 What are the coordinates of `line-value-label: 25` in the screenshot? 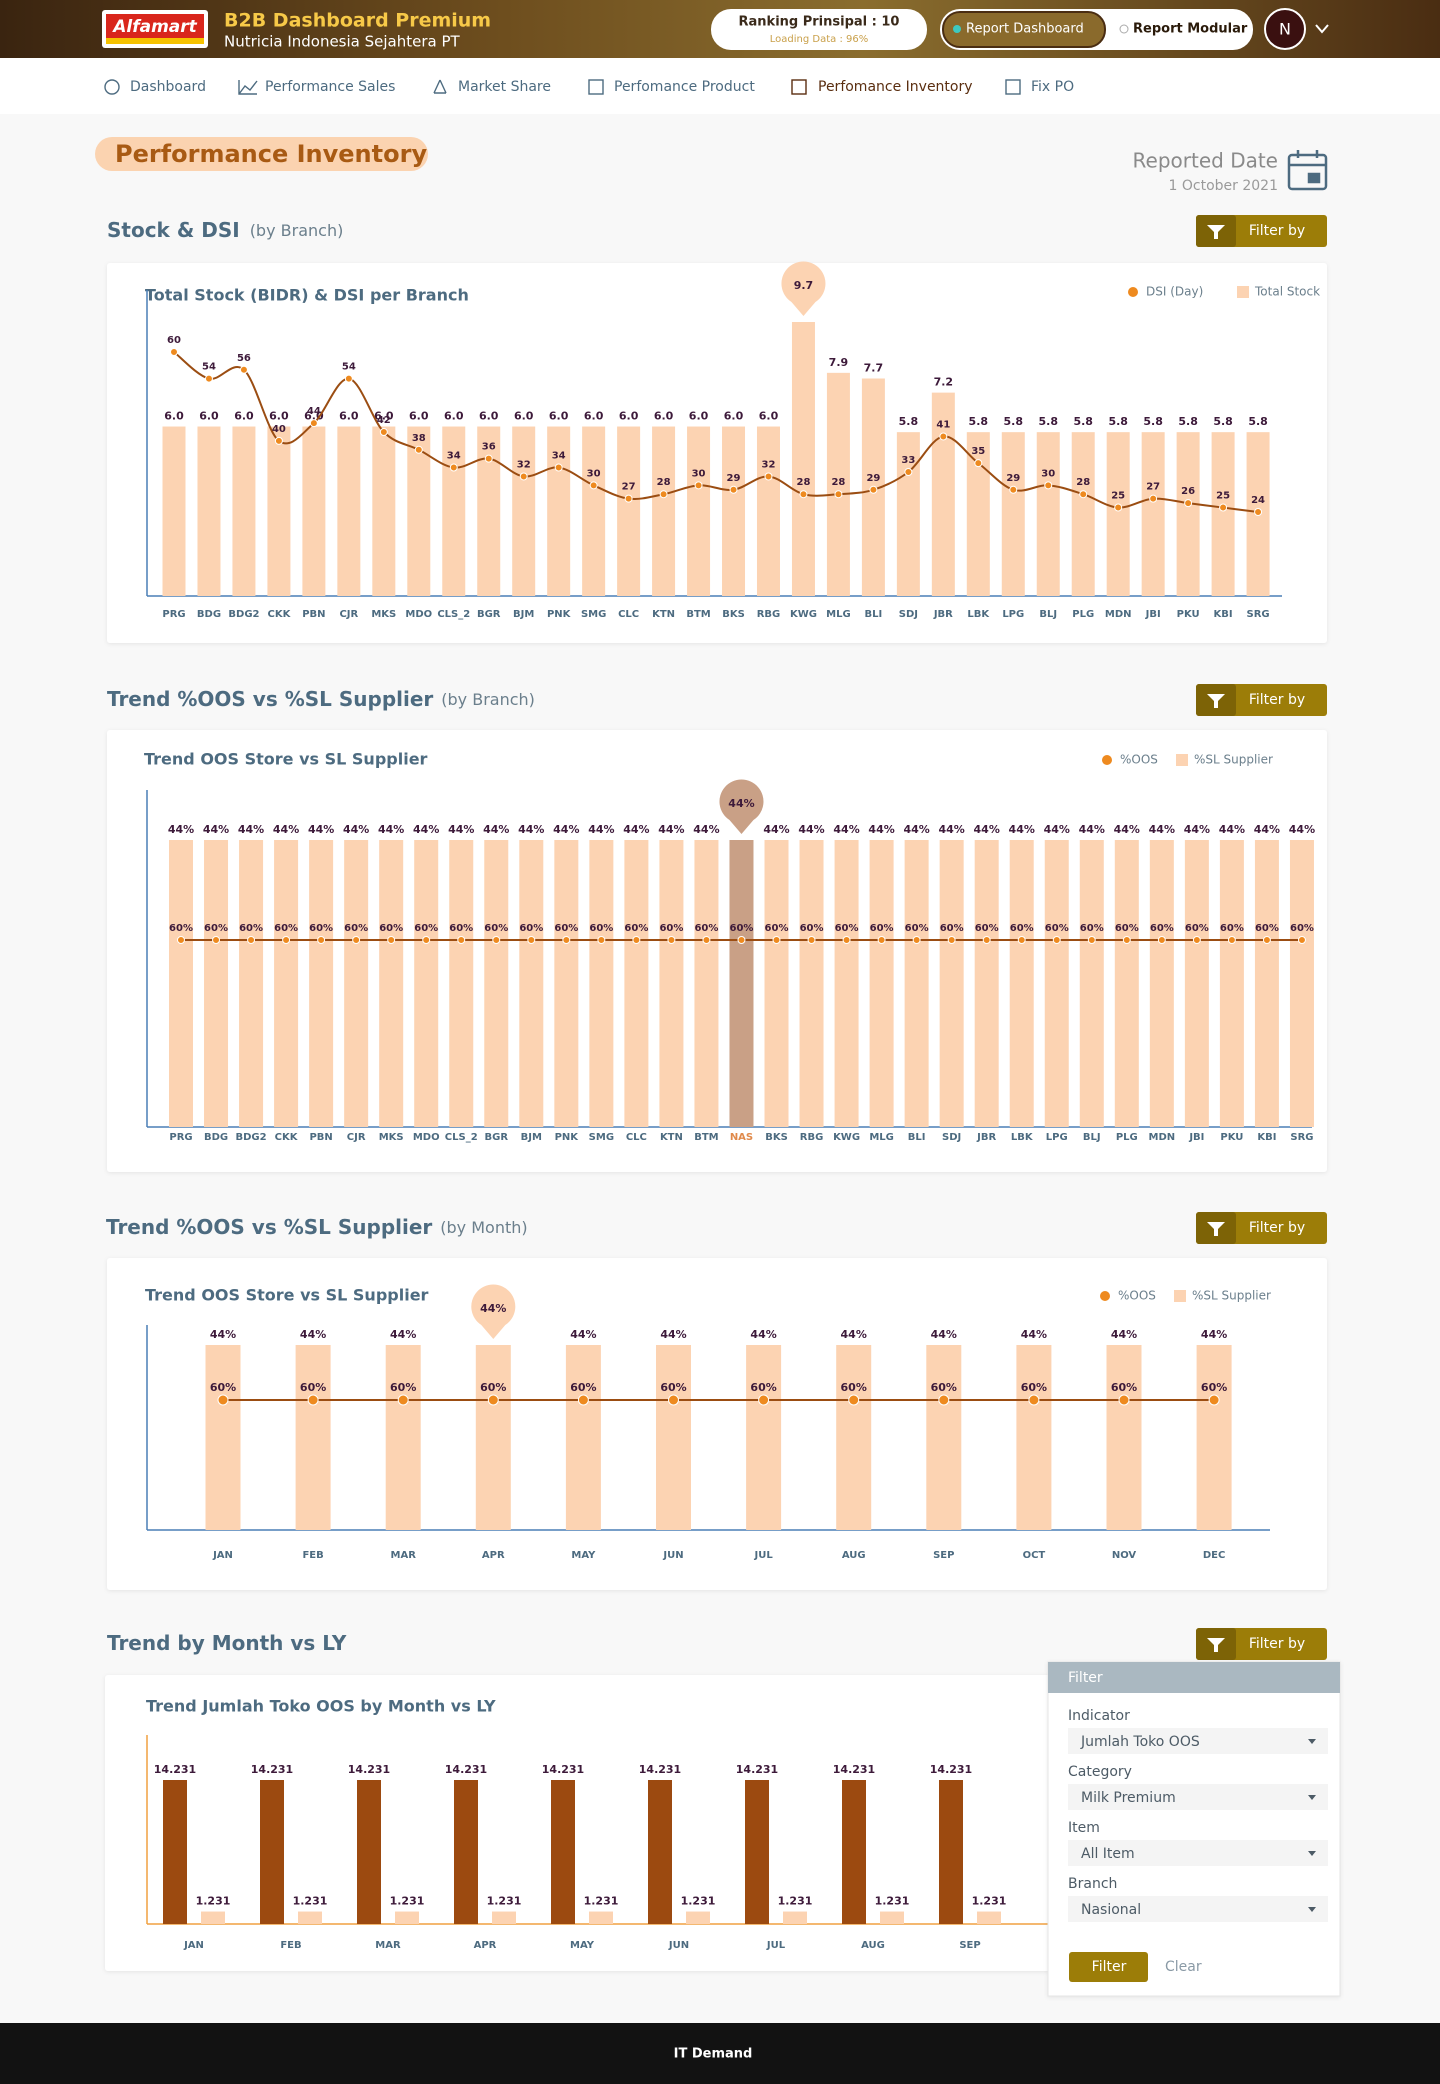 It's located at (1118, 496).